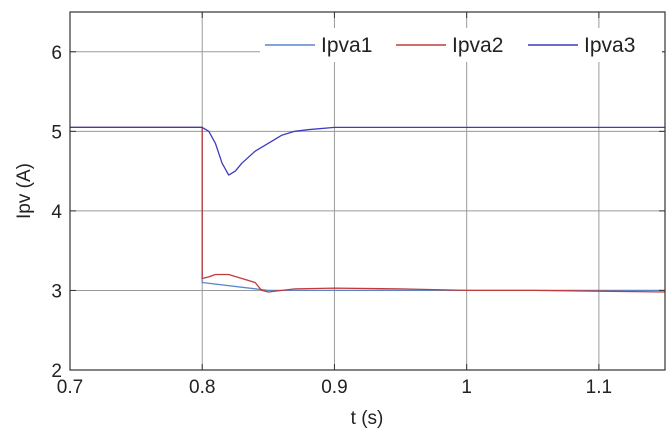 The height and width of the screenshot is (440, 671). I want to click on x-tick-label: 0.8, so click(202, 387).